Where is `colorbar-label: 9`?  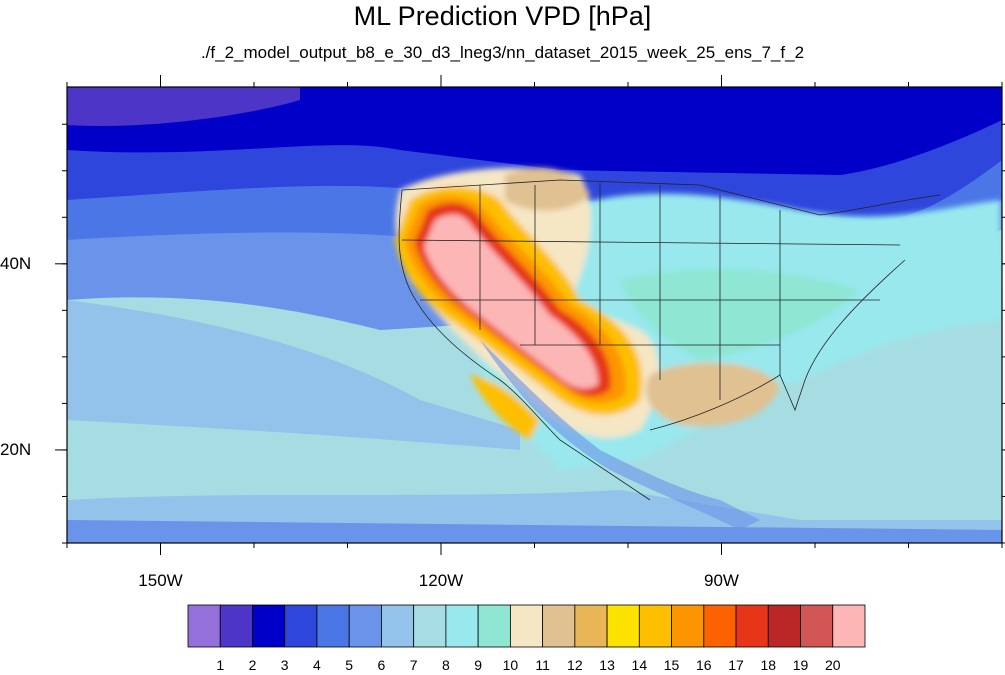
colorbar-label: 9 is located at coordinates (478, 665).